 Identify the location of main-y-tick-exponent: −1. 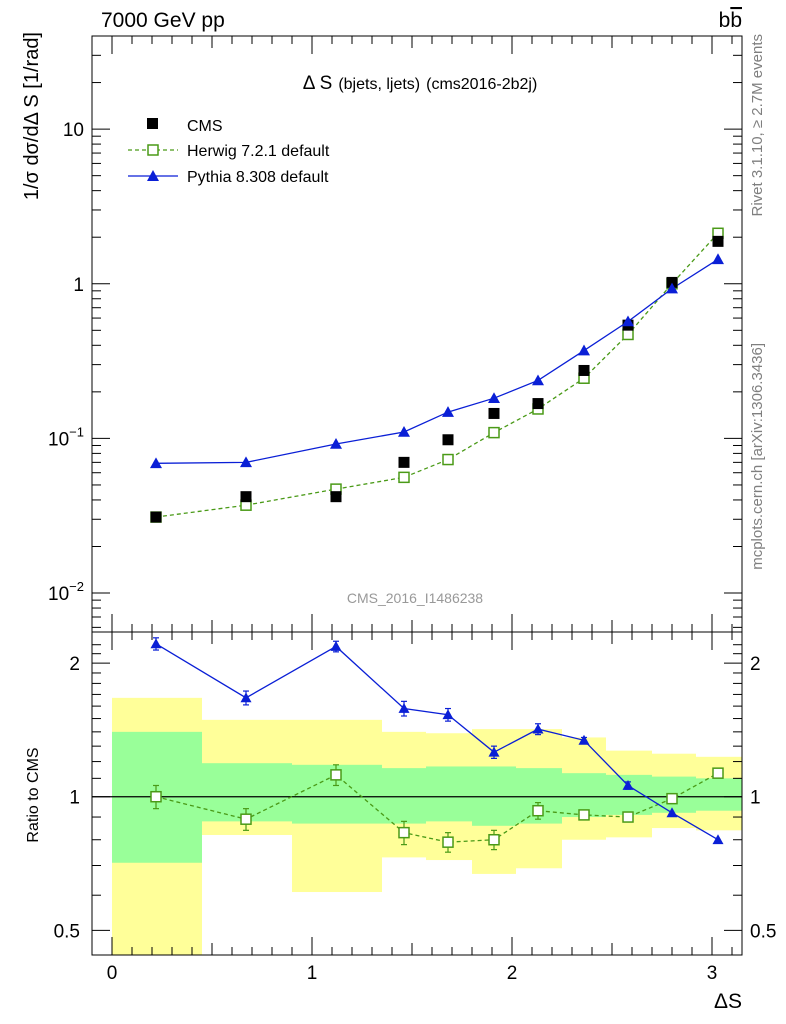
(76, 431).